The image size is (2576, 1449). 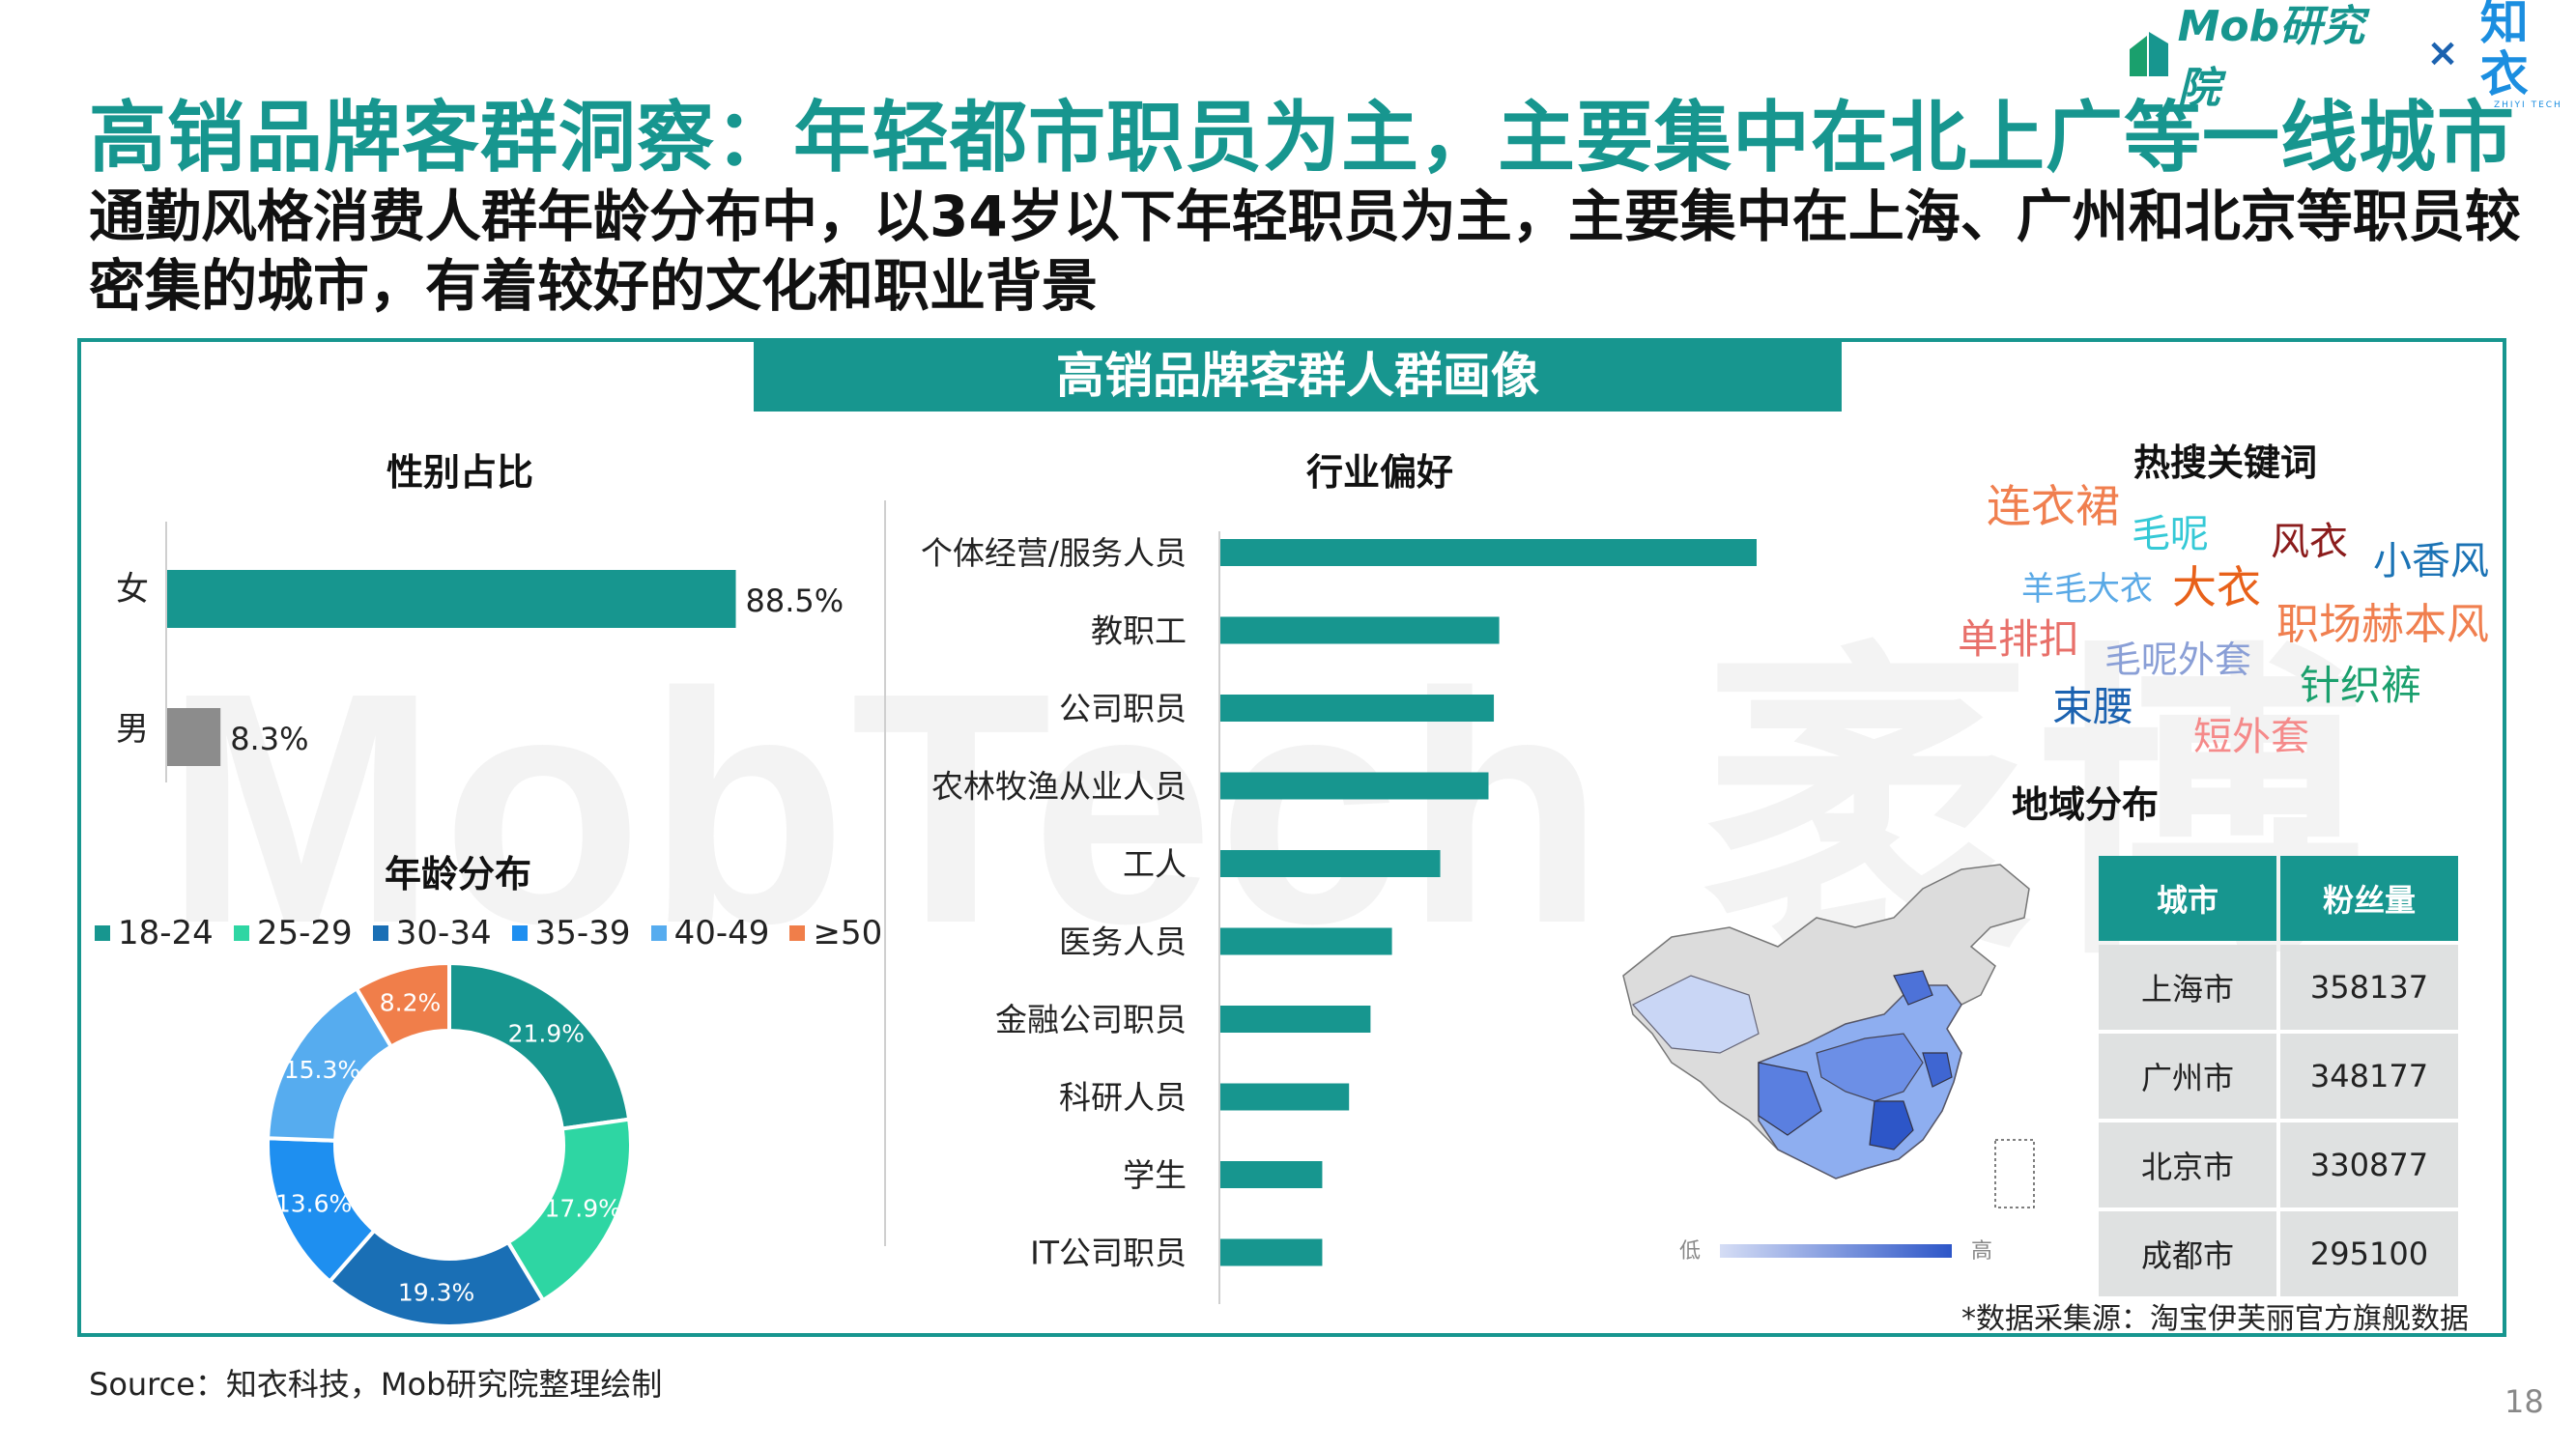 I want to click on table-cell-city: 北京市, so click(x=2188, y=1165).